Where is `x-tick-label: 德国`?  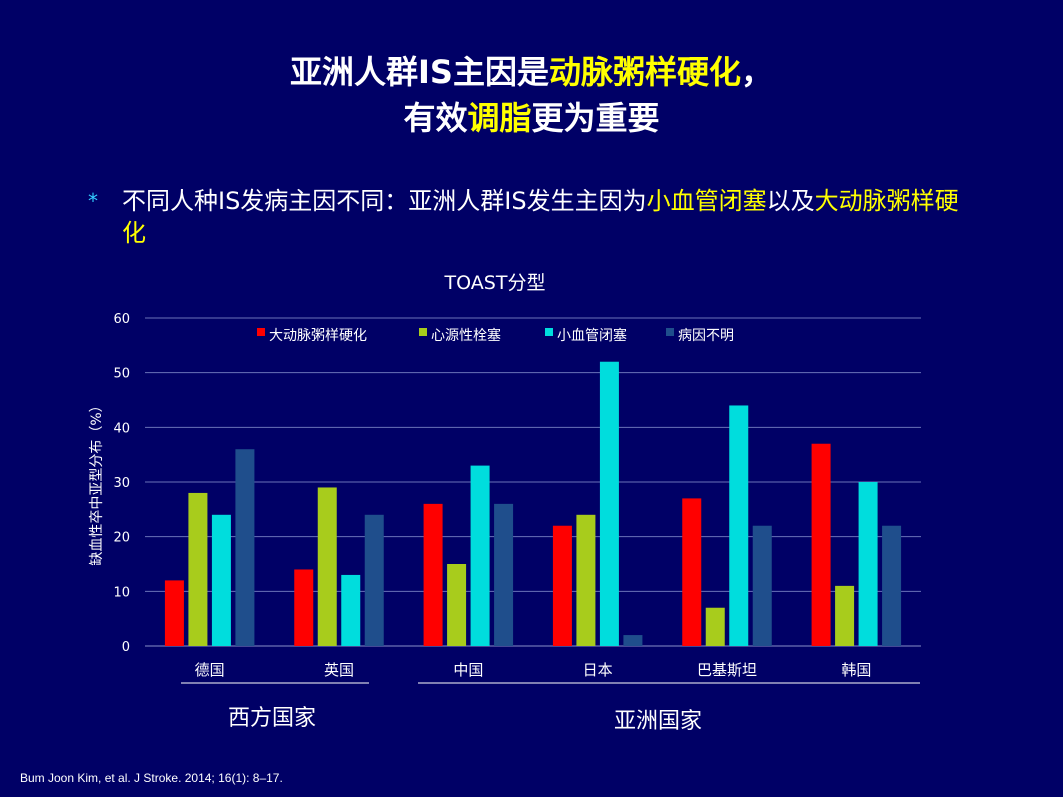 x-tick-label: 德国 is located at coordinates (210, 670).